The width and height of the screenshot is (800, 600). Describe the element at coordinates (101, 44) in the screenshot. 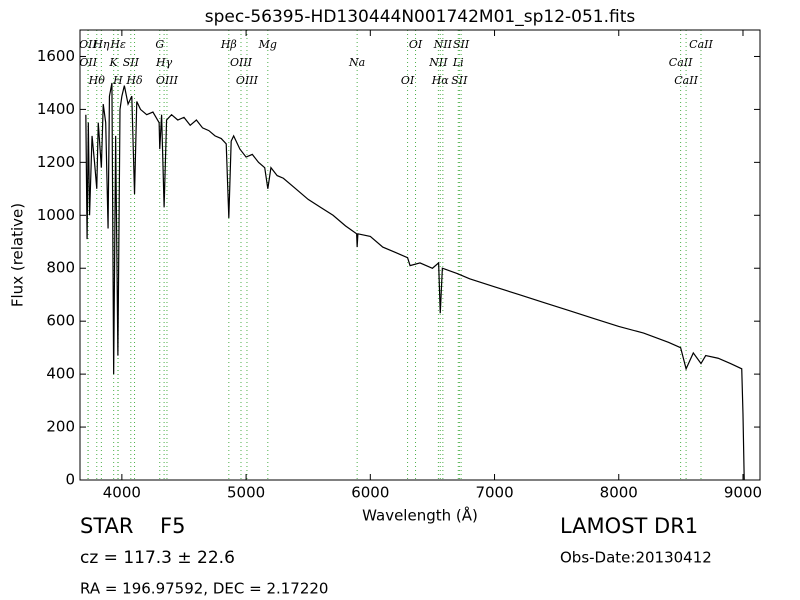

I see `spectral-line-label: Hη` at that location.